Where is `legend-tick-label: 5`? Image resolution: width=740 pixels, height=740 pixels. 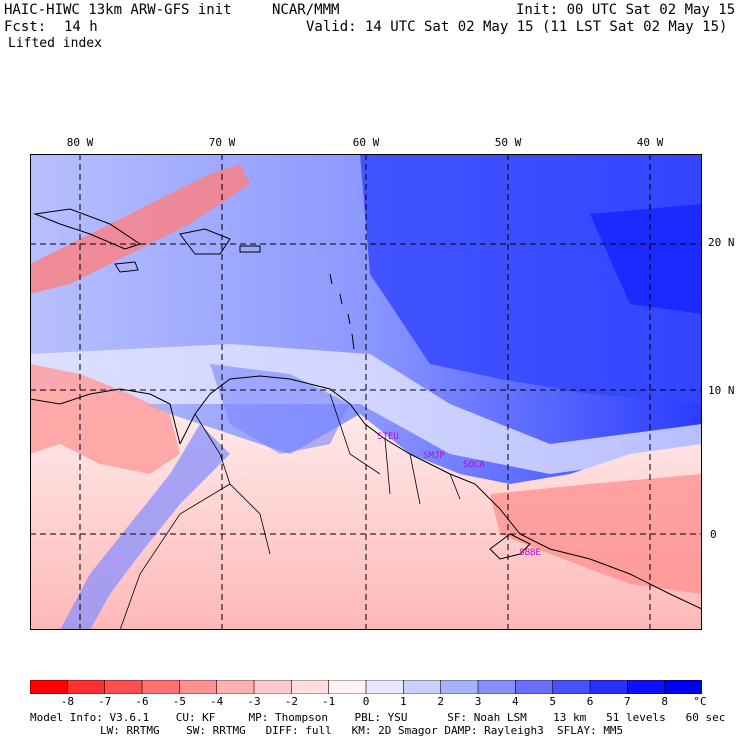
legend-tick-label: 5 is located at coordinates (552, 701).